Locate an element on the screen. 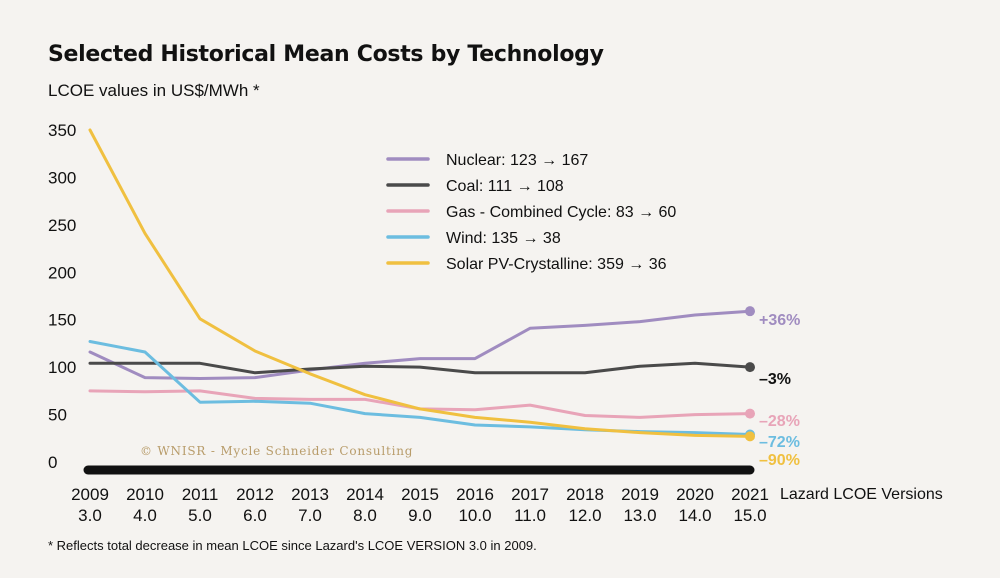 The width and height of the screenshot is (1000, 578). x-axis-title: Lazard LCOE Versions is located at coordinates (861, 494).